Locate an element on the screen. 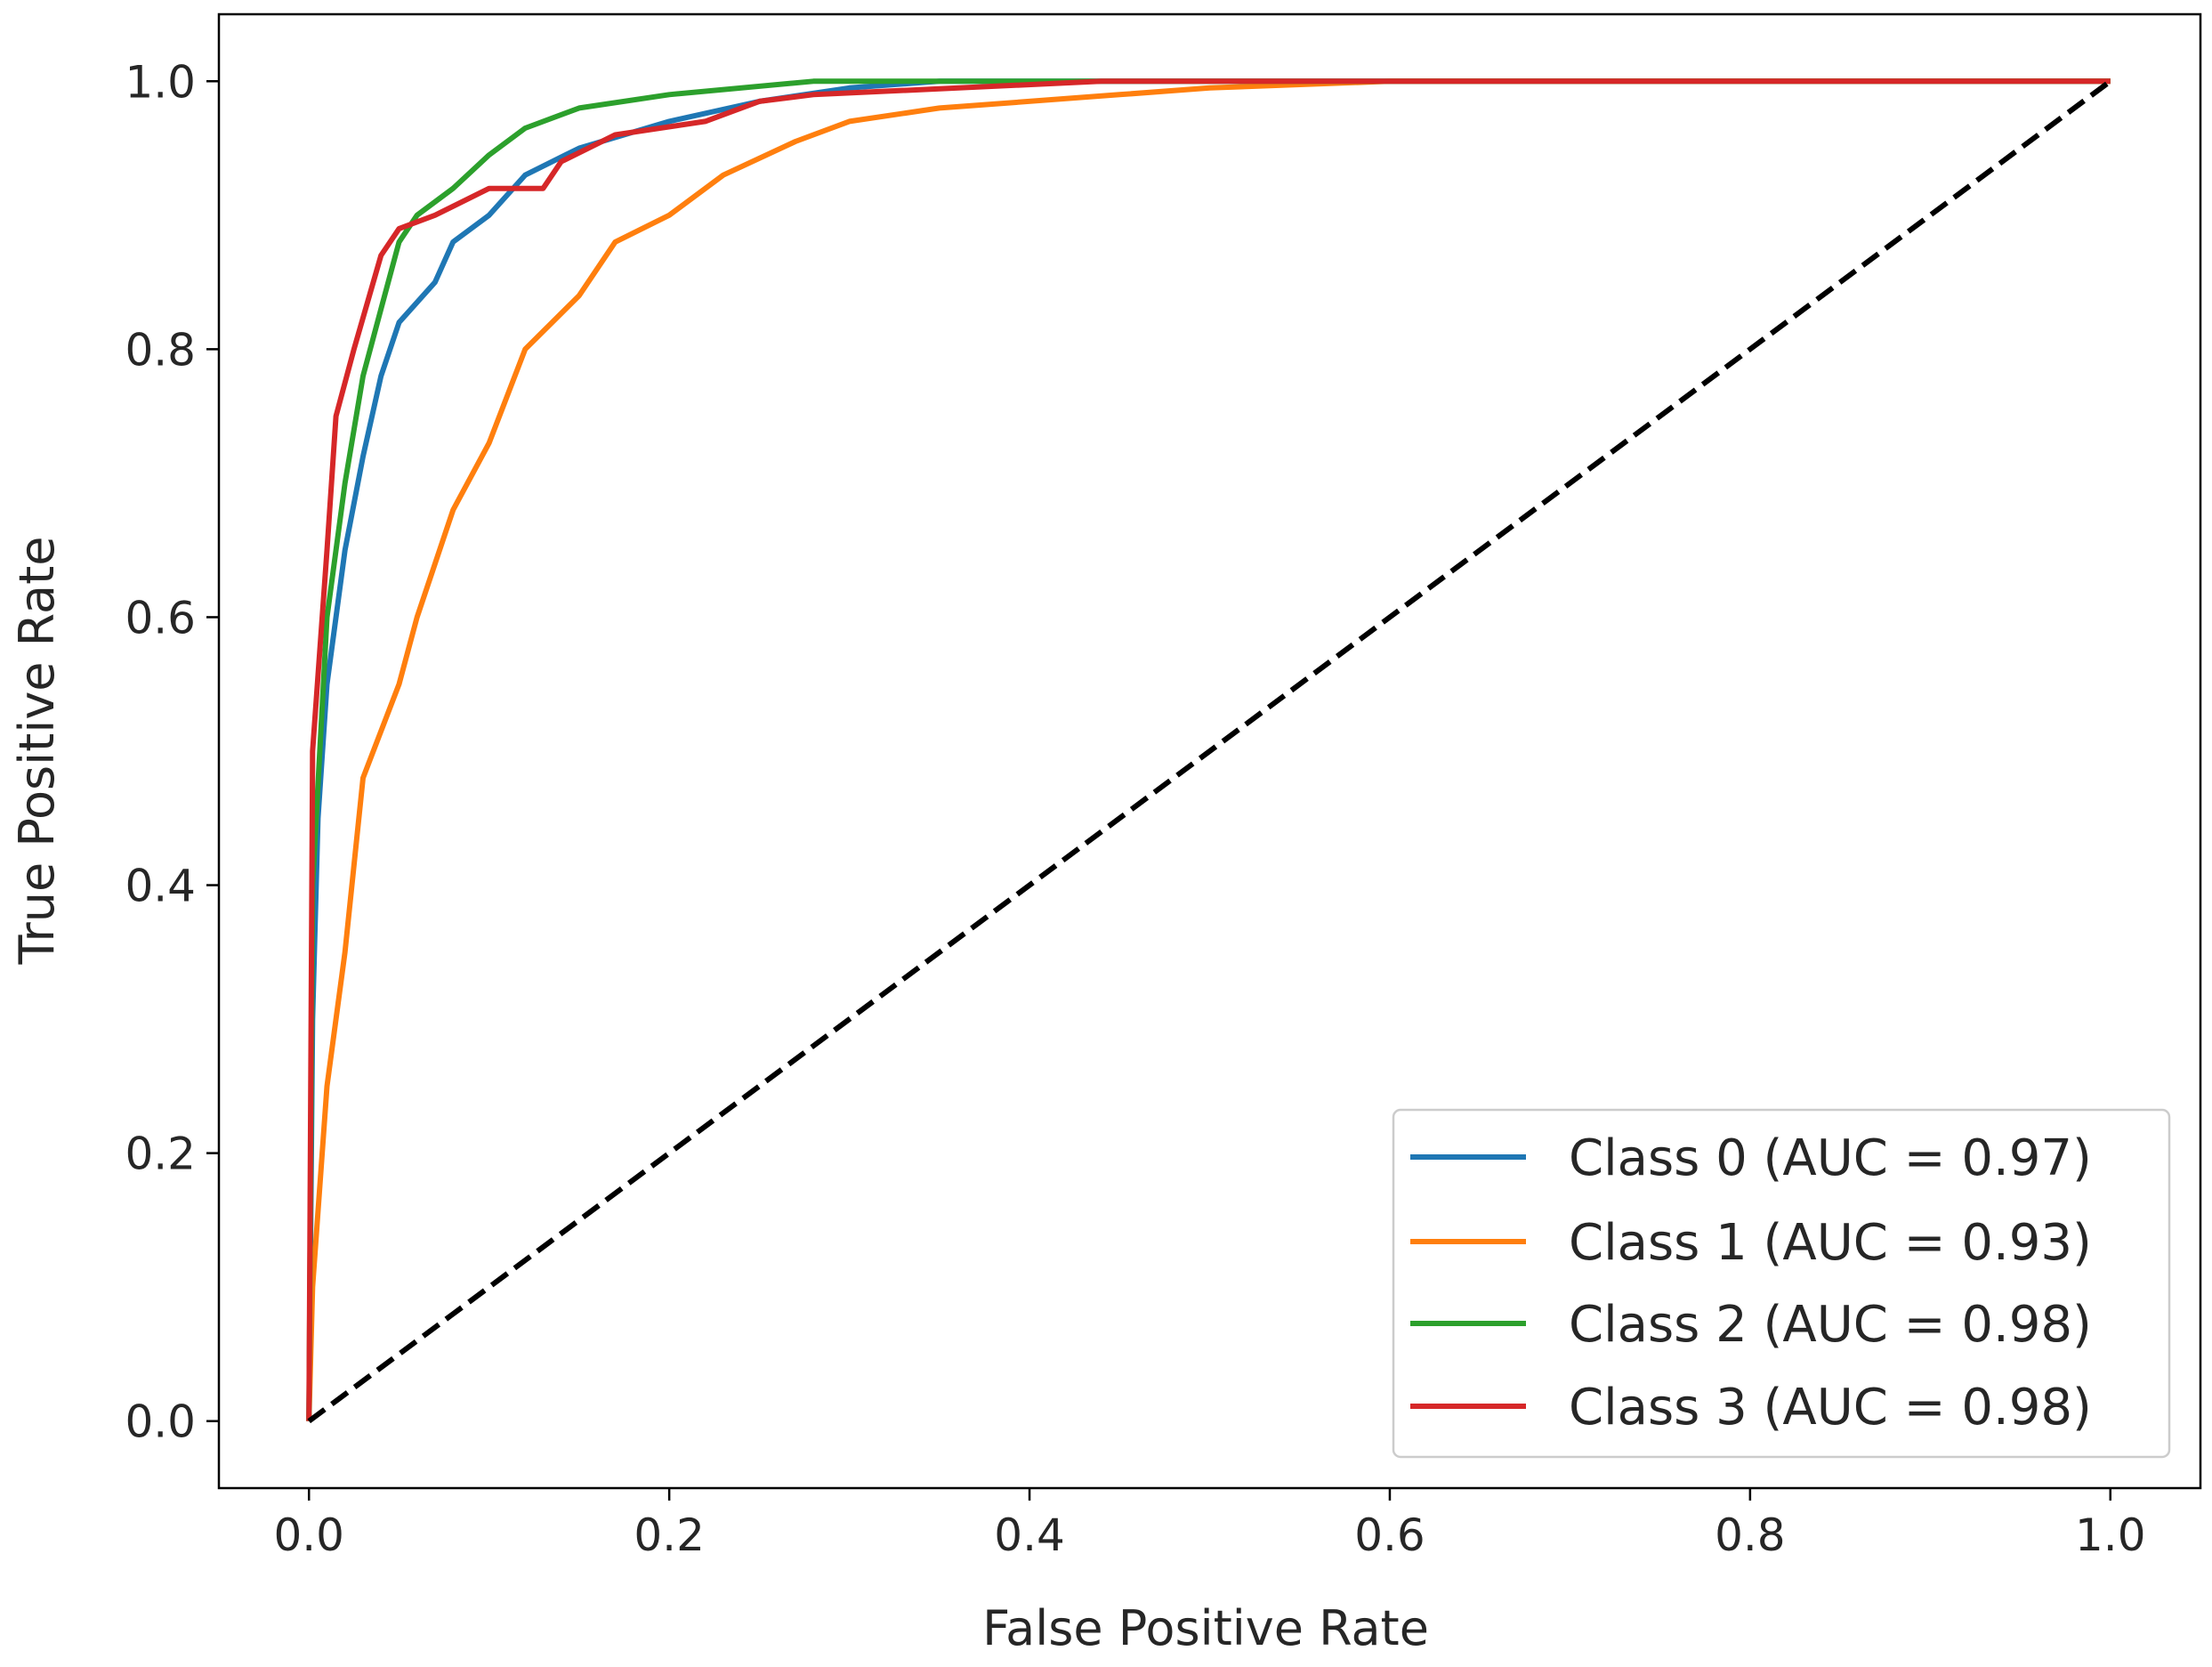 This screenshot has height=1667, width=2212. y-tick-label: 1.0 is located at coordinates (161, 82).